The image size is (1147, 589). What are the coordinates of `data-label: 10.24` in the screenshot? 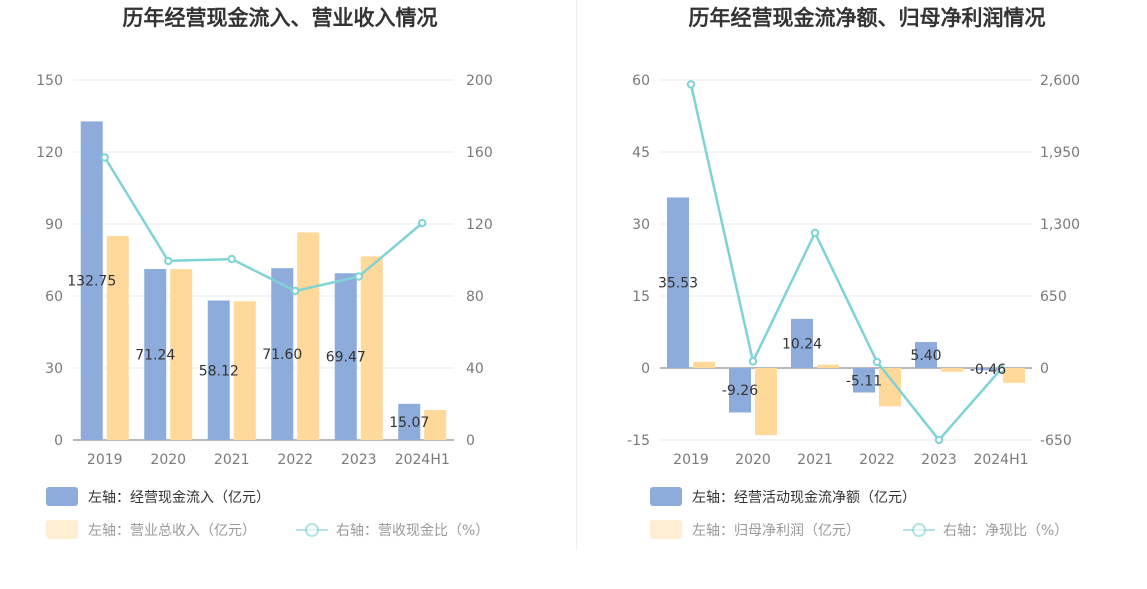 It's located at (802, 344).